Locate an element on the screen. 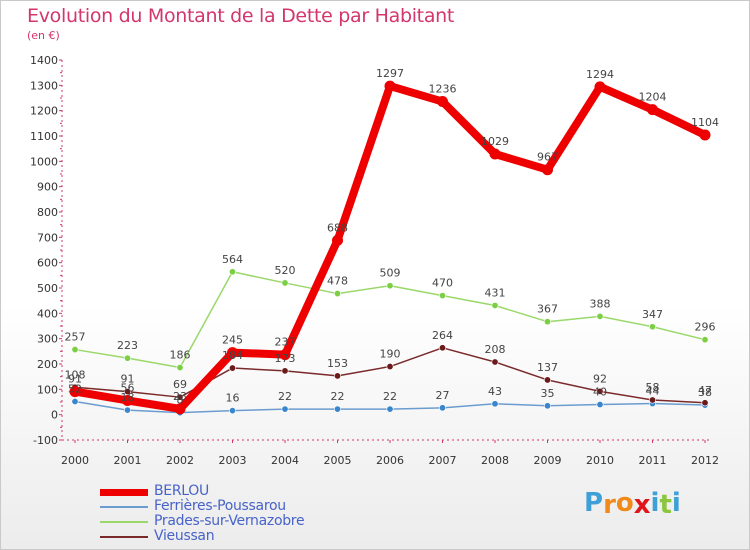  data-label: 56 is located at coordinates (128, 387).